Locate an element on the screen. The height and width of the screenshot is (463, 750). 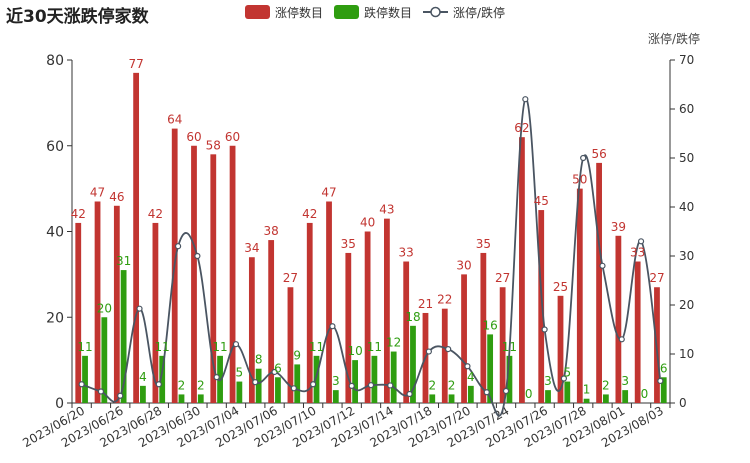
data-label-limit-up: 25 is located at coordinates (560, 287).